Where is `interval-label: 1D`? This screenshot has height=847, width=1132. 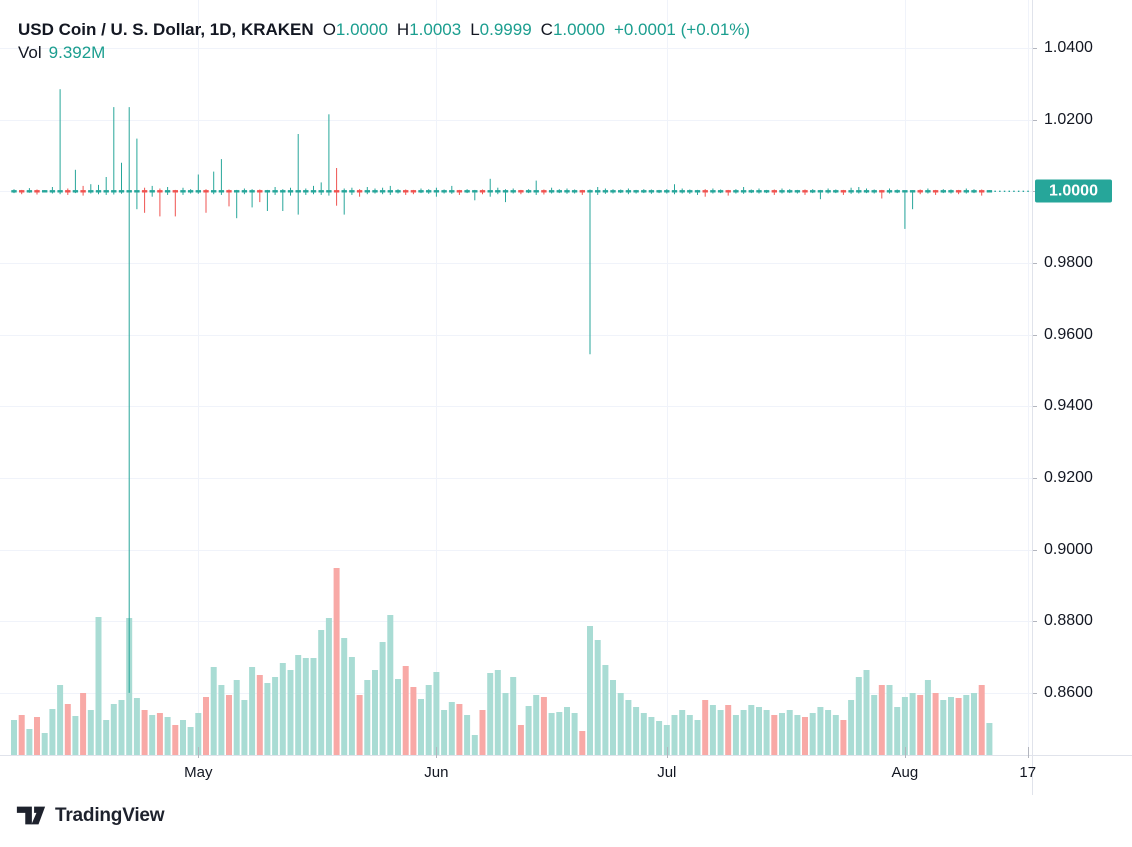
interval-label: 1D is located at coordinates (220, 29).